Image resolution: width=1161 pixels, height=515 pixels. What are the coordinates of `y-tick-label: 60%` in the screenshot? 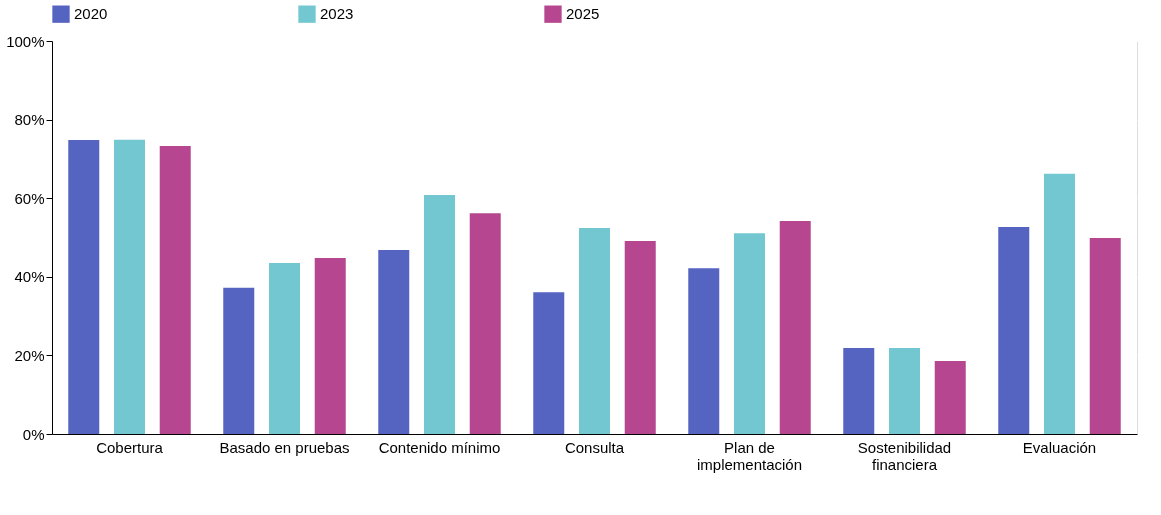 It's located at (29, 198).